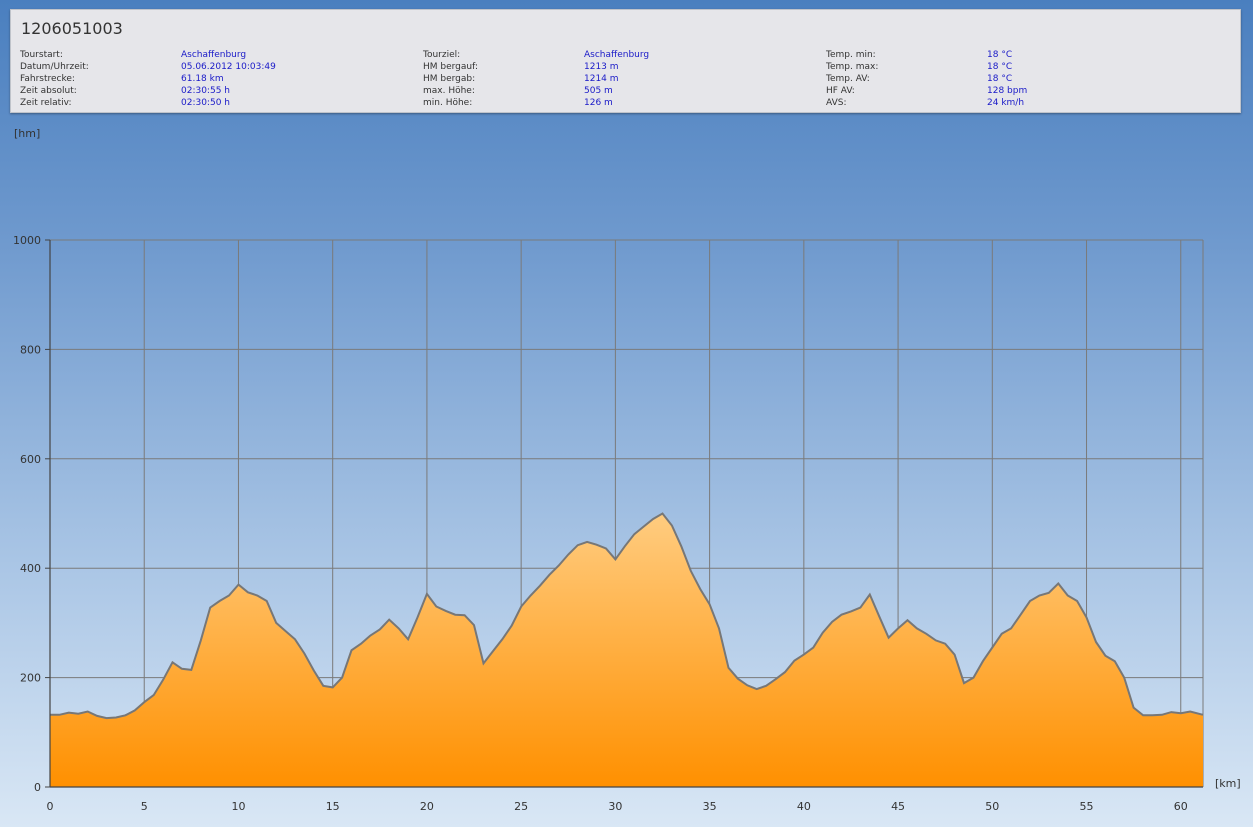 This screenshot has height=827, width=1253. I want to click on y-tick-label: 200, so click(30, 678).